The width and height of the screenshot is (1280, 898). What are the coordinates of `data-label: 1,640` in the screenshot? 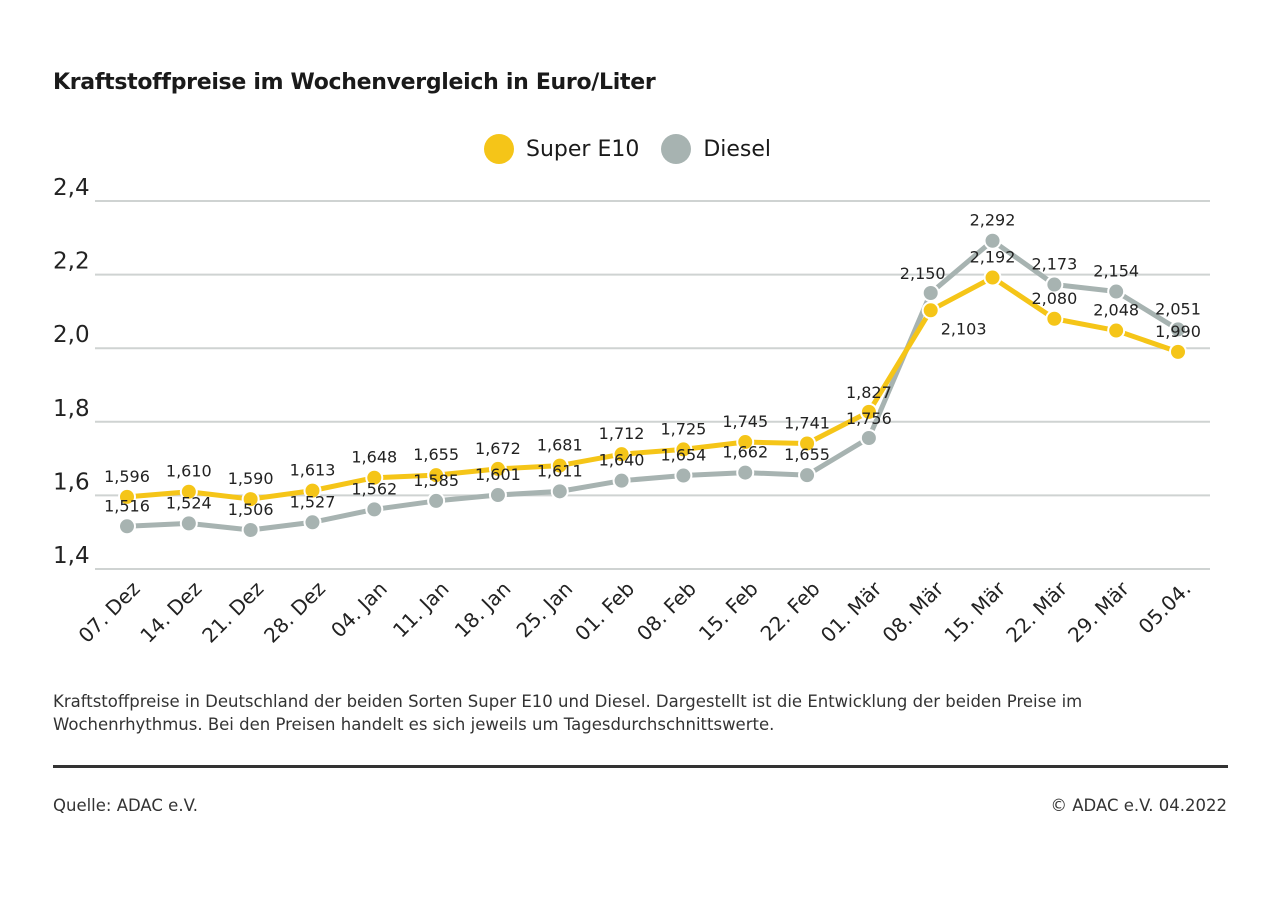 It's located at (622, 460).